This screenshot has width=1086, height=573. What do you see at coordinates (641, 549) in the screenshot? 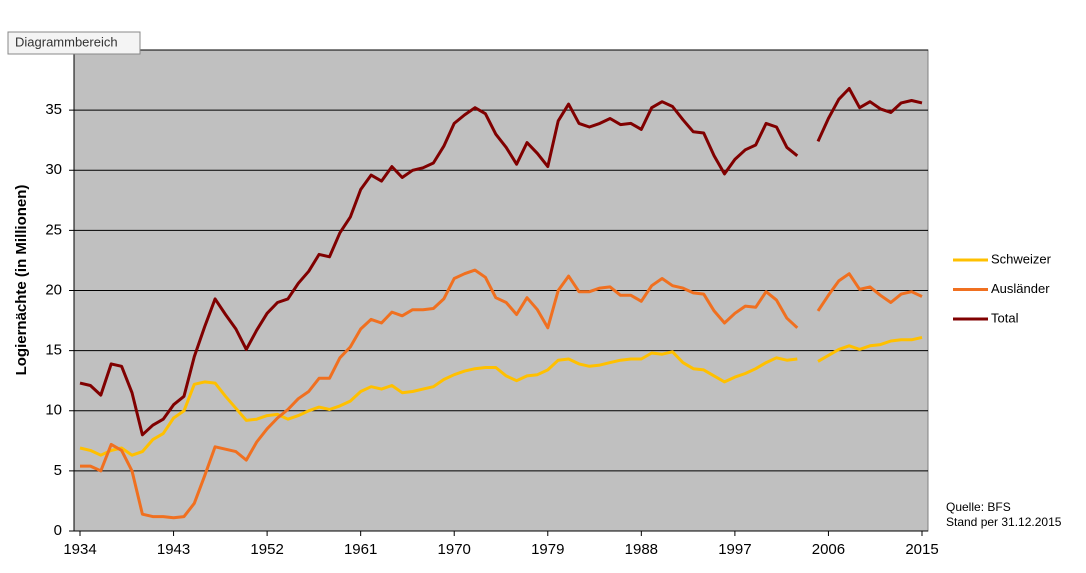
I see `x-tick-label: 1988` at bounding box center [641, 549].